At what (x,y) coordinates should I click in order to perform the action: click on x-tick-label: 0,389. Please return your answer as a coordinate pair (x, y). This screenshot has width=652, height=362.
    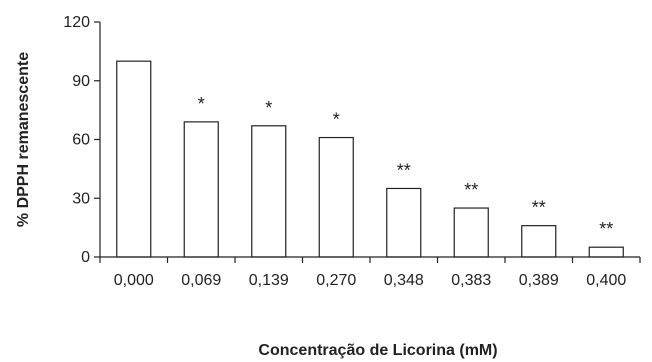
    Looking at the image, I should click on (539, 280).